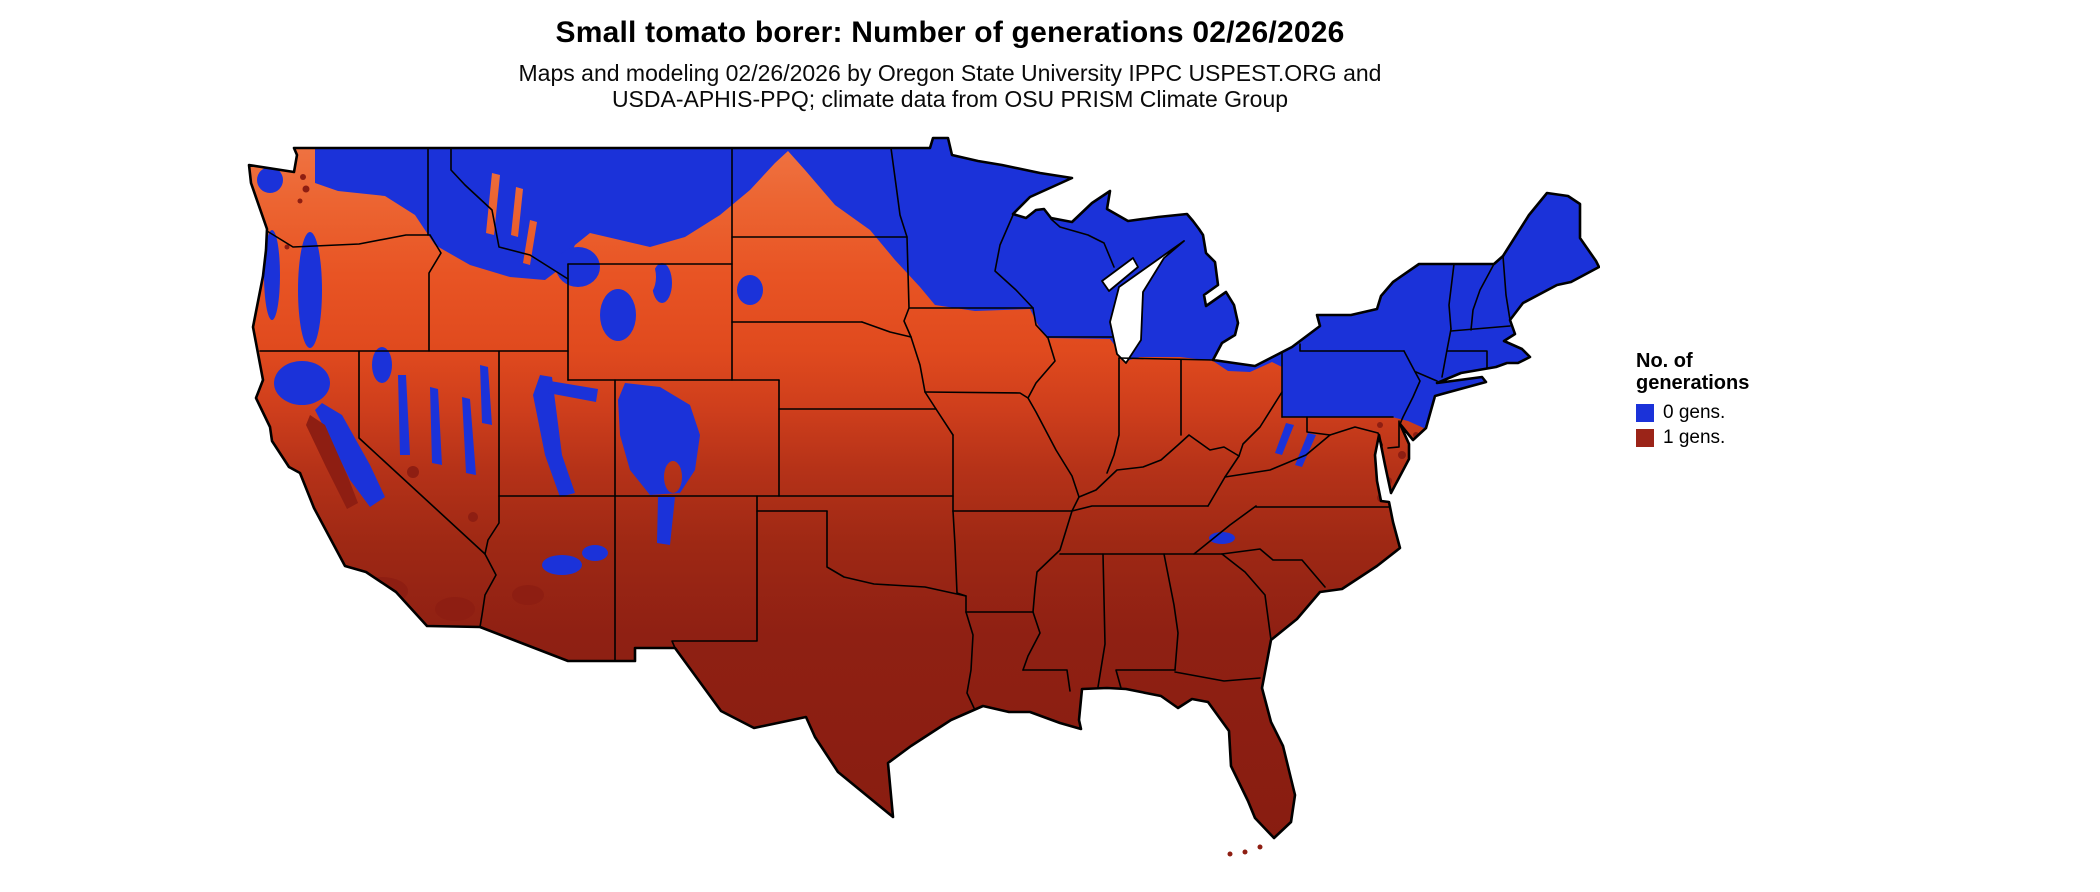 This screenshot has height=892, width=2100. What do you see at coordinates (1245, 850) in the screenshot?
I see `florida-keys` at bounding box center [1245, 850].